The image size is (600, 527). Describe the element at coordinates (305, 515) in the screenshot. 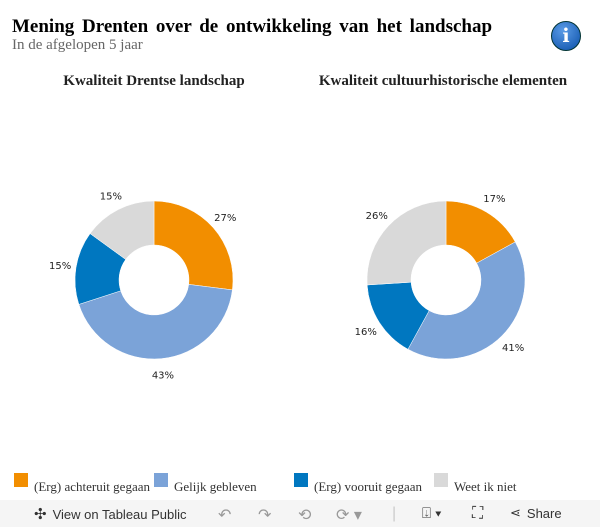

I see `revert-icon: ⟲` at that location.